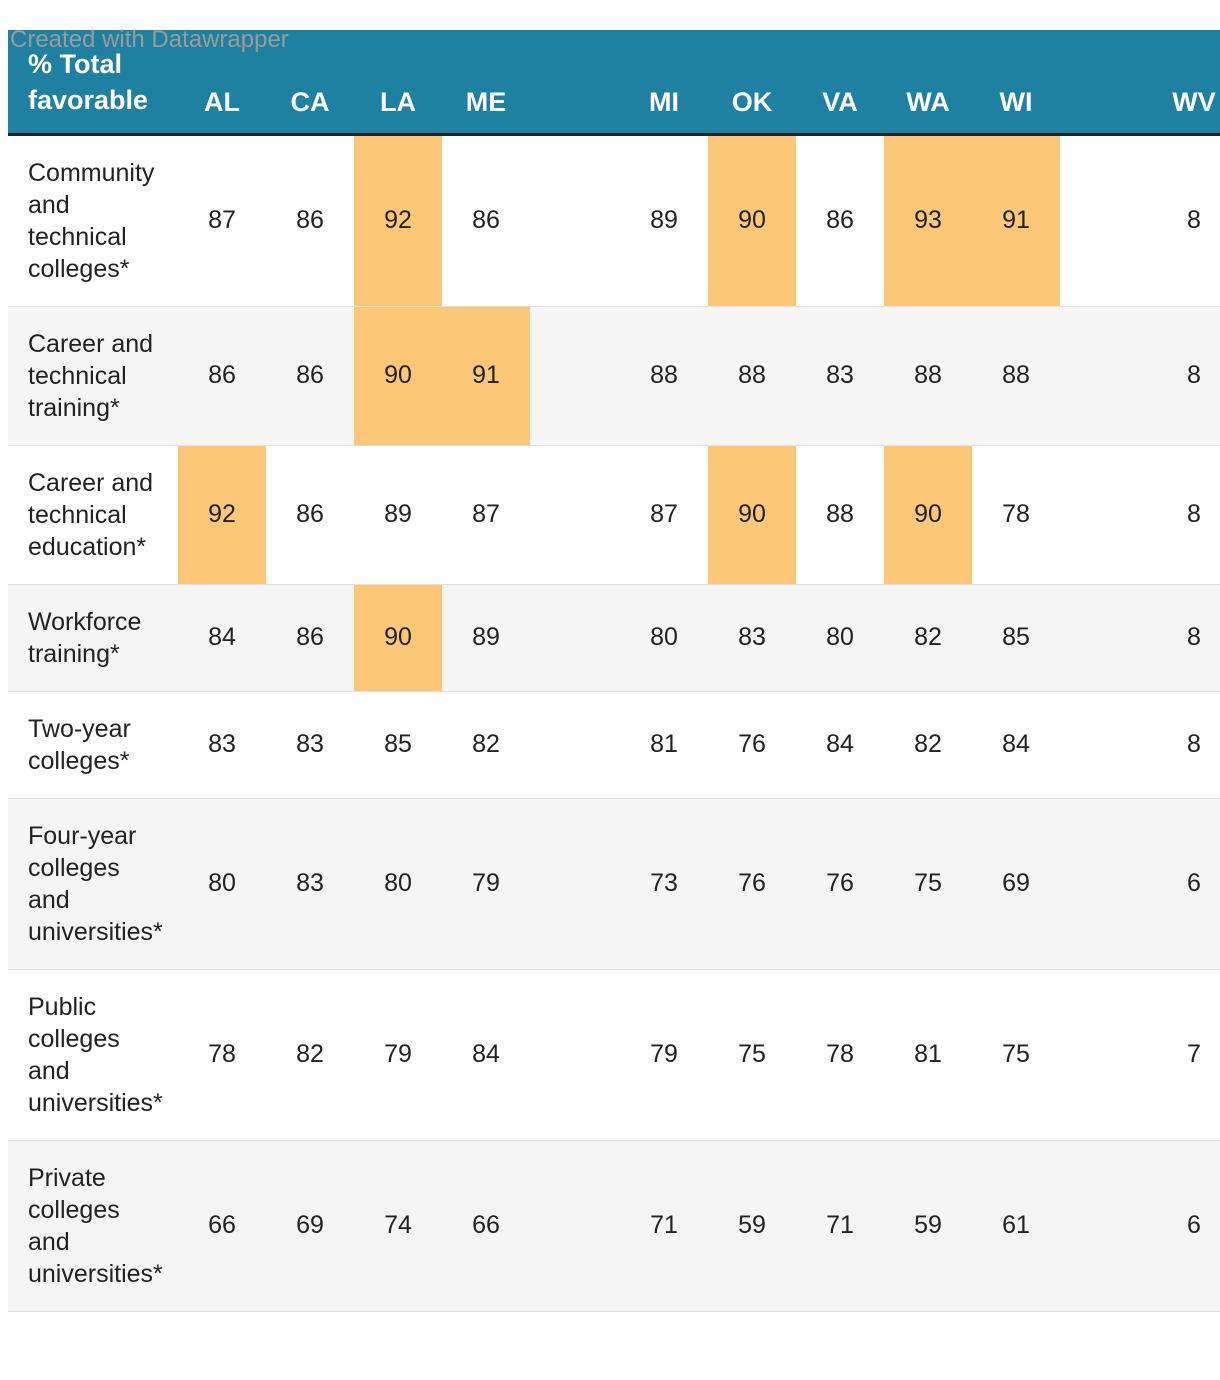  What do you see at coordinates (93, 376) in the screenshot?
I see `row-label: Career and technical training*` at bounding box center [93, 376].